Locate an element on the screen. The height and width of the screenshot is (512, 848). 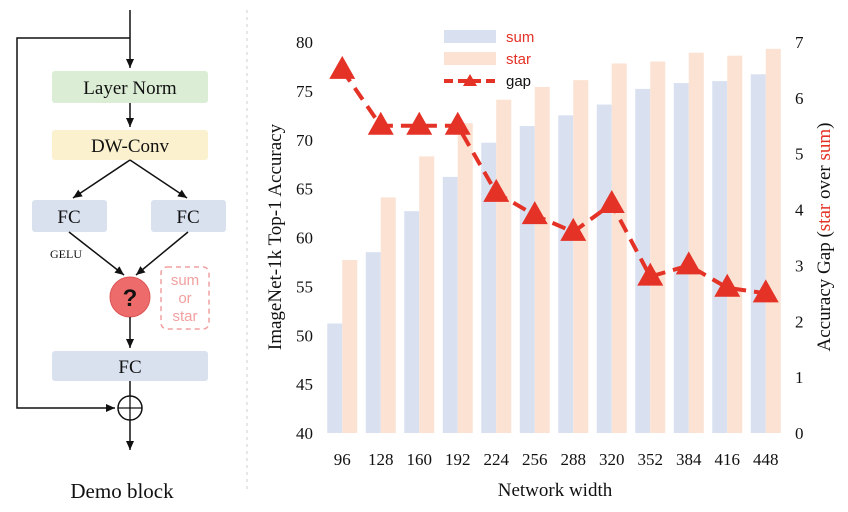
y-right-tick-label: 1 is located at coordinates (799, 377).